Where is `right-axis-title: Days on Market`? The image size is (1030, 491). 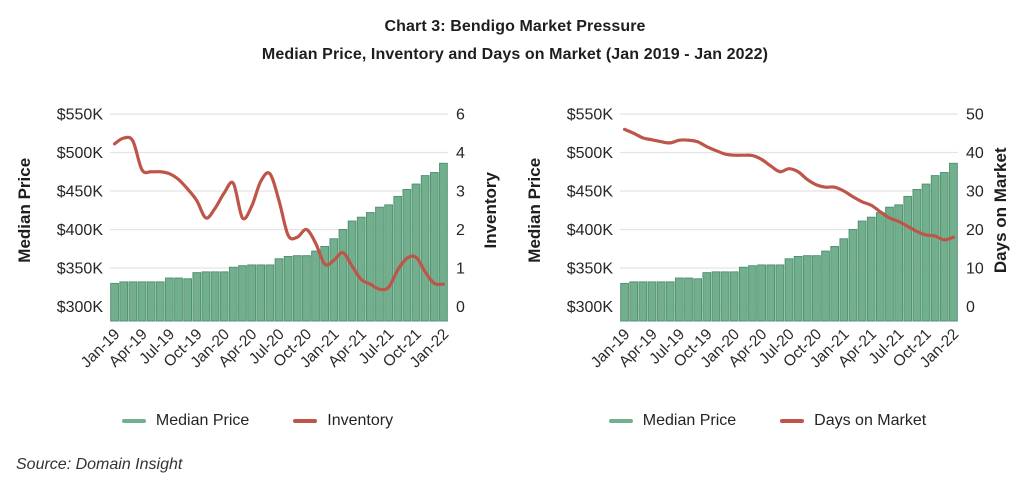
right-axis-title: Days on Market is located at coordinates (1000, 210).